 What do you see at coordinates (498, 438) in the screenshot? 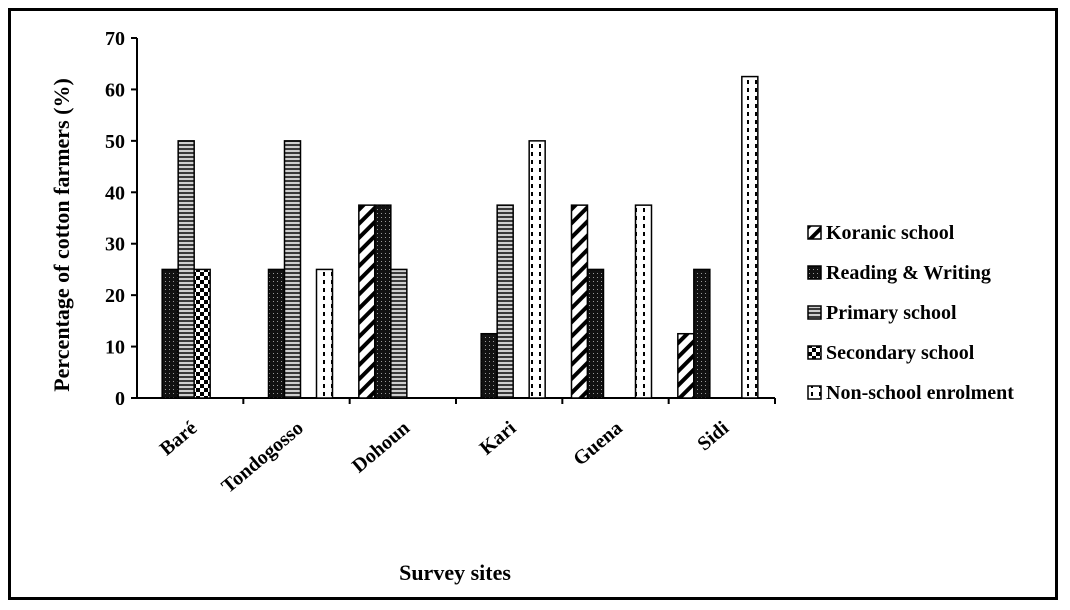
I see `x-tick-label: Kari` at bounding box center [498, 438].